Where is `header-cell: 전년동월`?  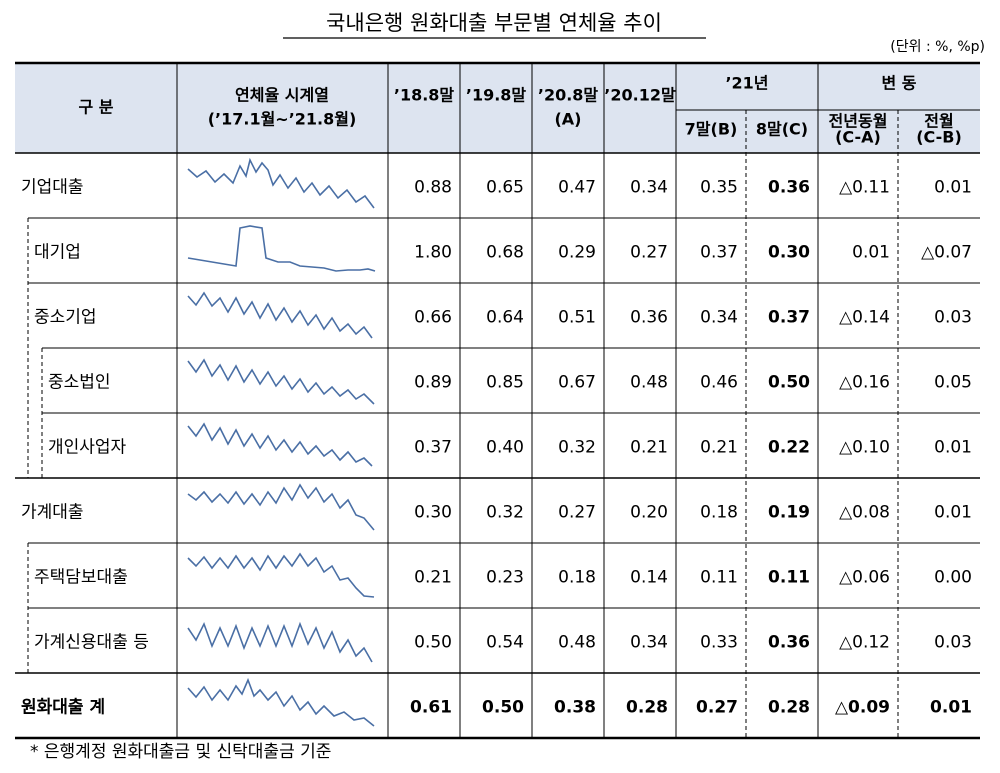
header-cell: 전년동월 is located at coordinates (858, 121).